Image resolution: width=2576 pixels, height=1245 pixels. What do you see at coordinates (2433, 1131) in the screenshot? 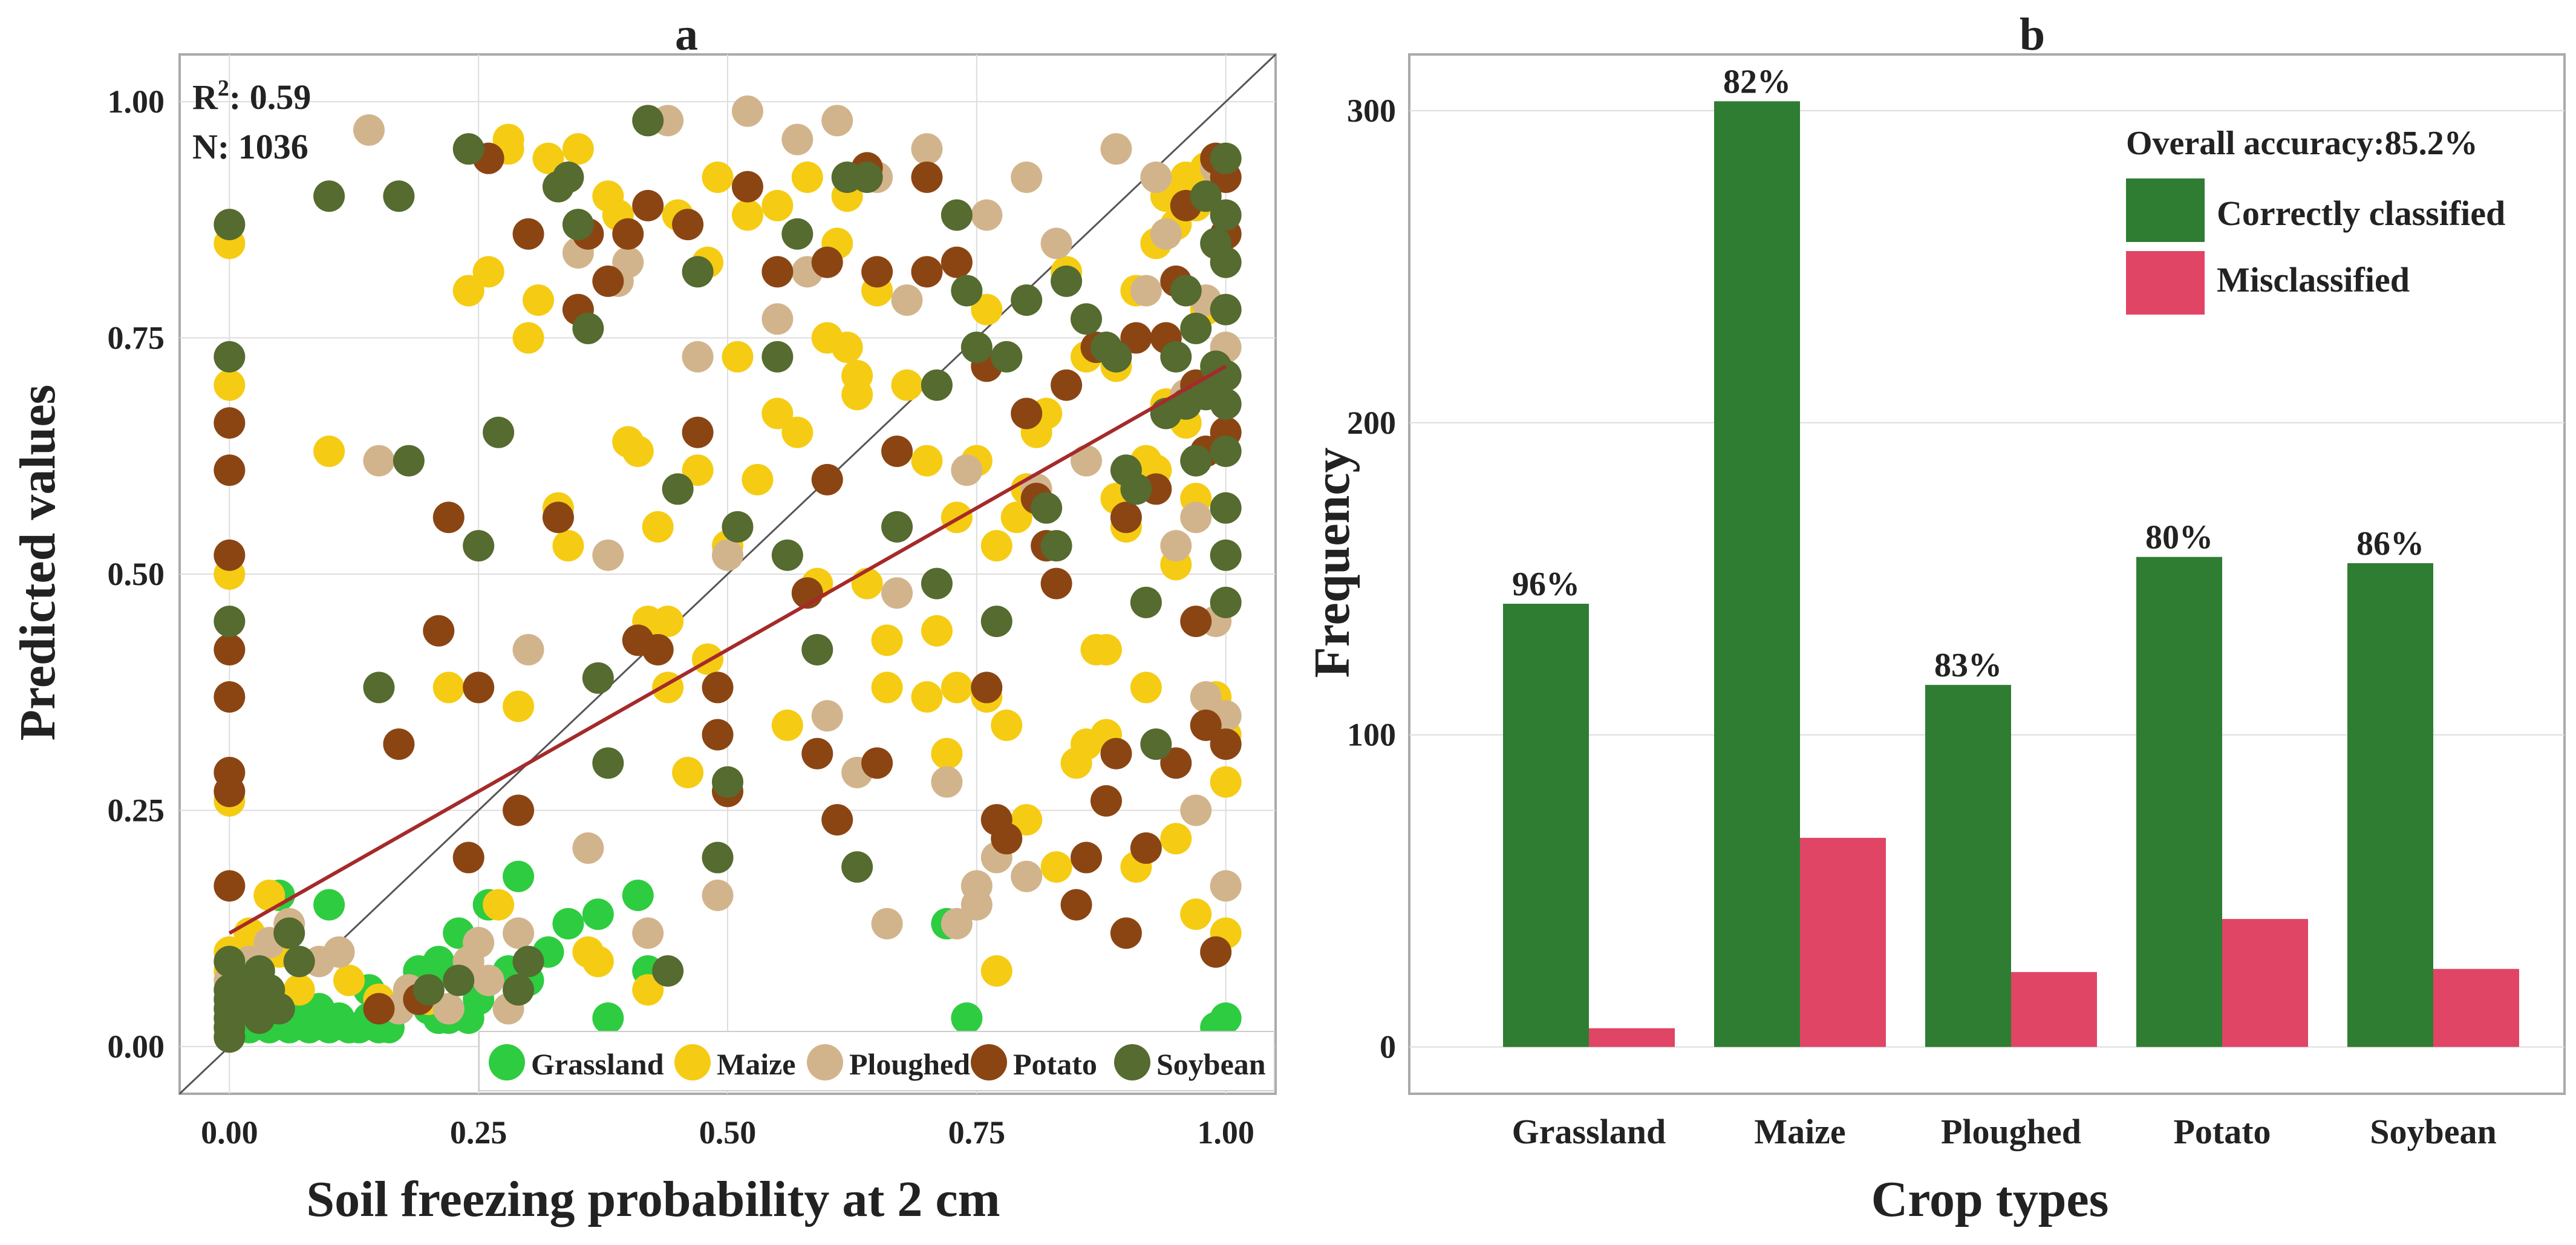
I see `x-tick-b-soybean: Soybean` at bounding box center [2433, 1131].